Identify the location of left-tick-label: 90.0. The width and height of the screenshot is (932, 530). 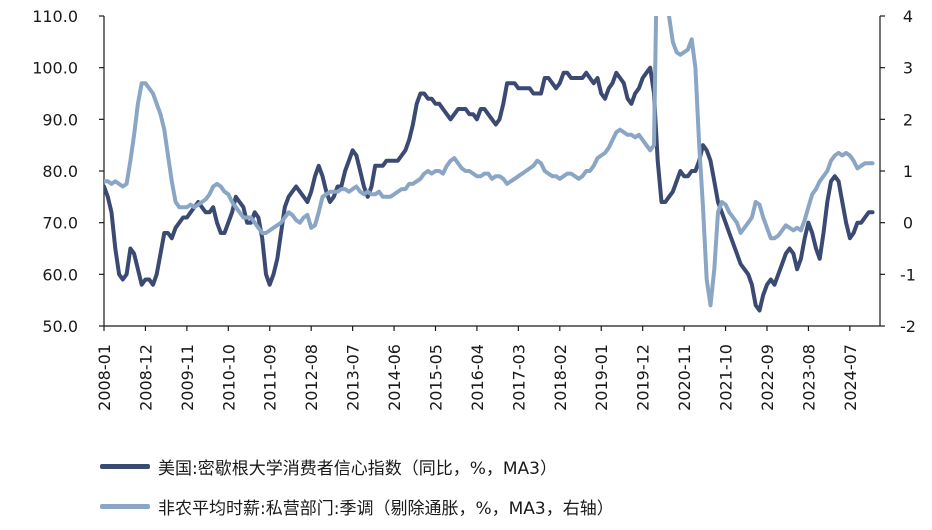
(60, 119).